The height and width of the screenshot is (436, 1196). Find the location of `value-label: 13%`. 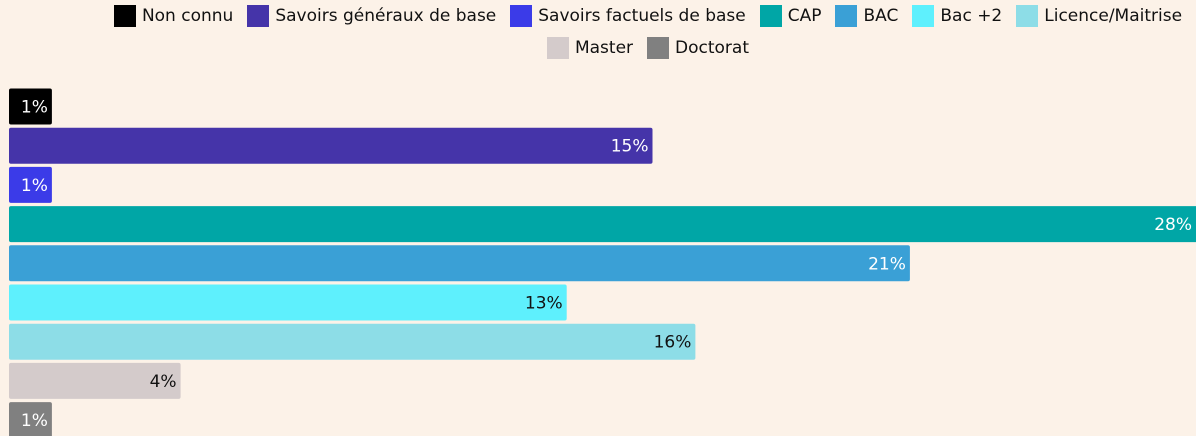

value-label: 13% is located at coordinates (544, 304).